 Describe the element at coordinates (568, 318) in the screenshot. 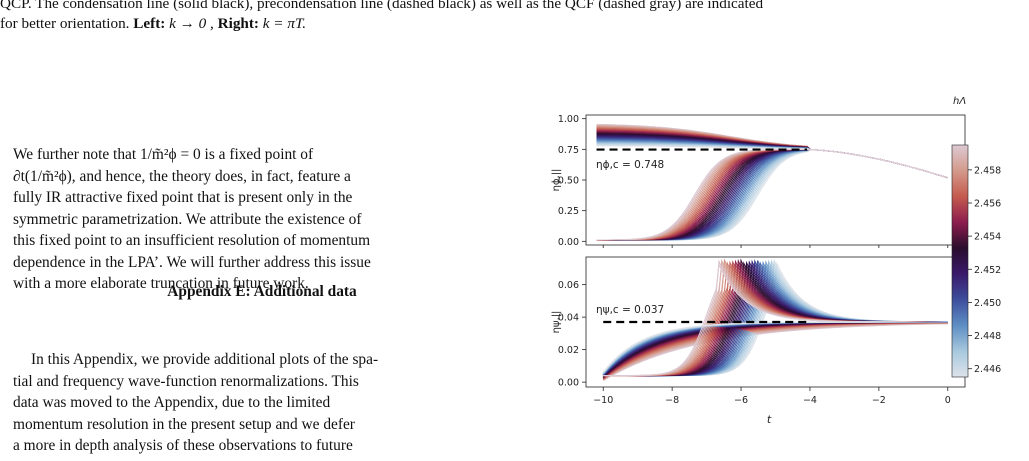

I see `bottom-y-tick-label: 0.04` at that location.